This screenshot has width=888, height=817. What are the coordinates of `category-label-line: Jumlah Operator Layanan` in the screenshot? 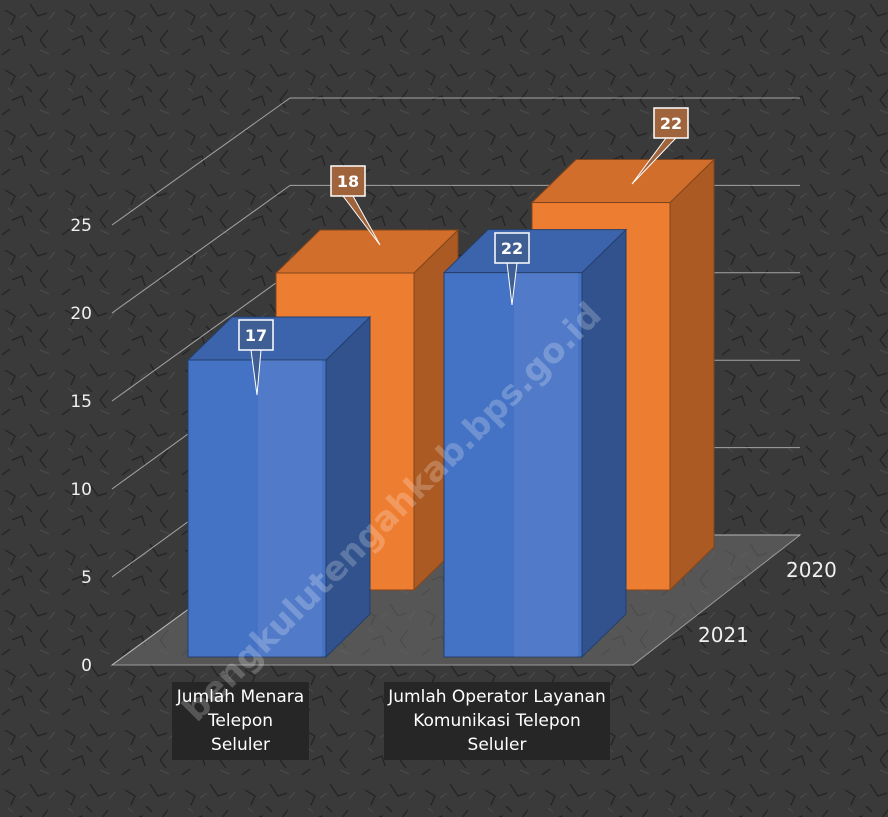 It's located at (496, 697).